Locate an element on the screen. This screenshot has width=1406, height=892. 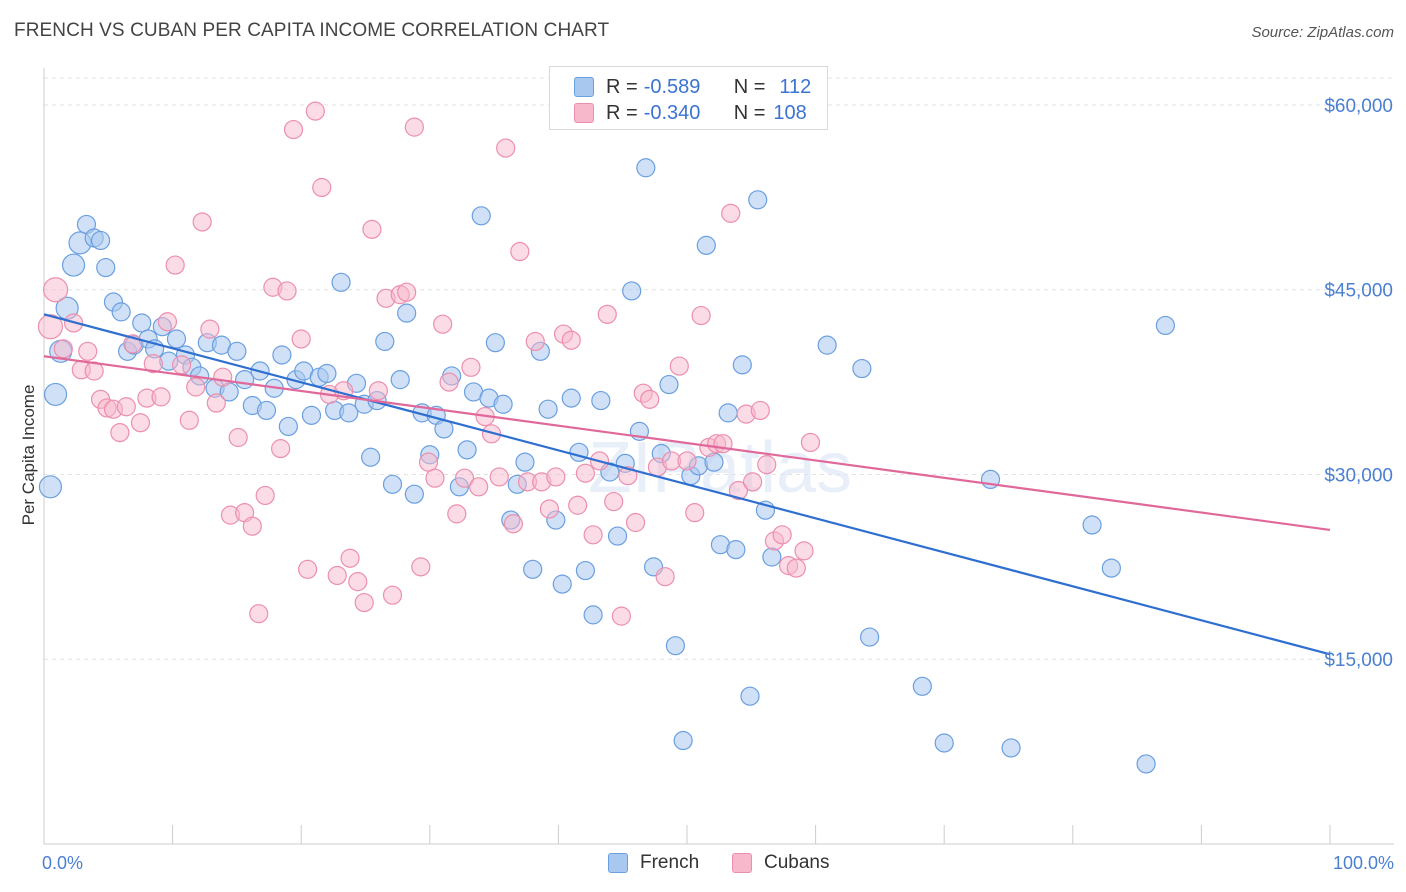
french-n-value: 112 is located at coordinates (795, 86).